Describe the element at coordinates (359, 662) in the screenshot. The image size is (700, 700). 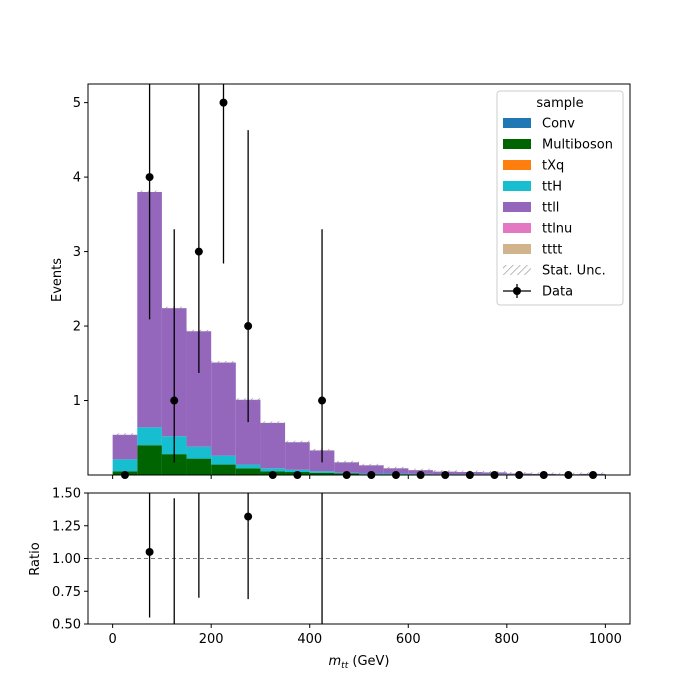
I see `x-axis-label: mtt (GeV)` at that location.